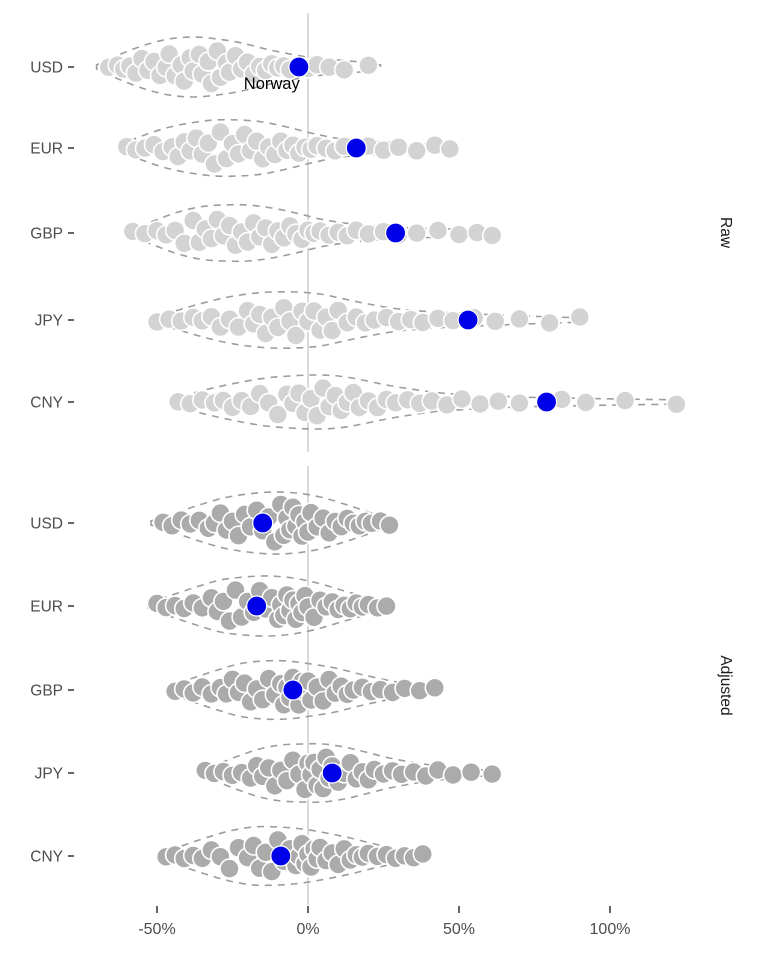  I want to click on x-axis-tick-label: -50%, so click(156, 929).